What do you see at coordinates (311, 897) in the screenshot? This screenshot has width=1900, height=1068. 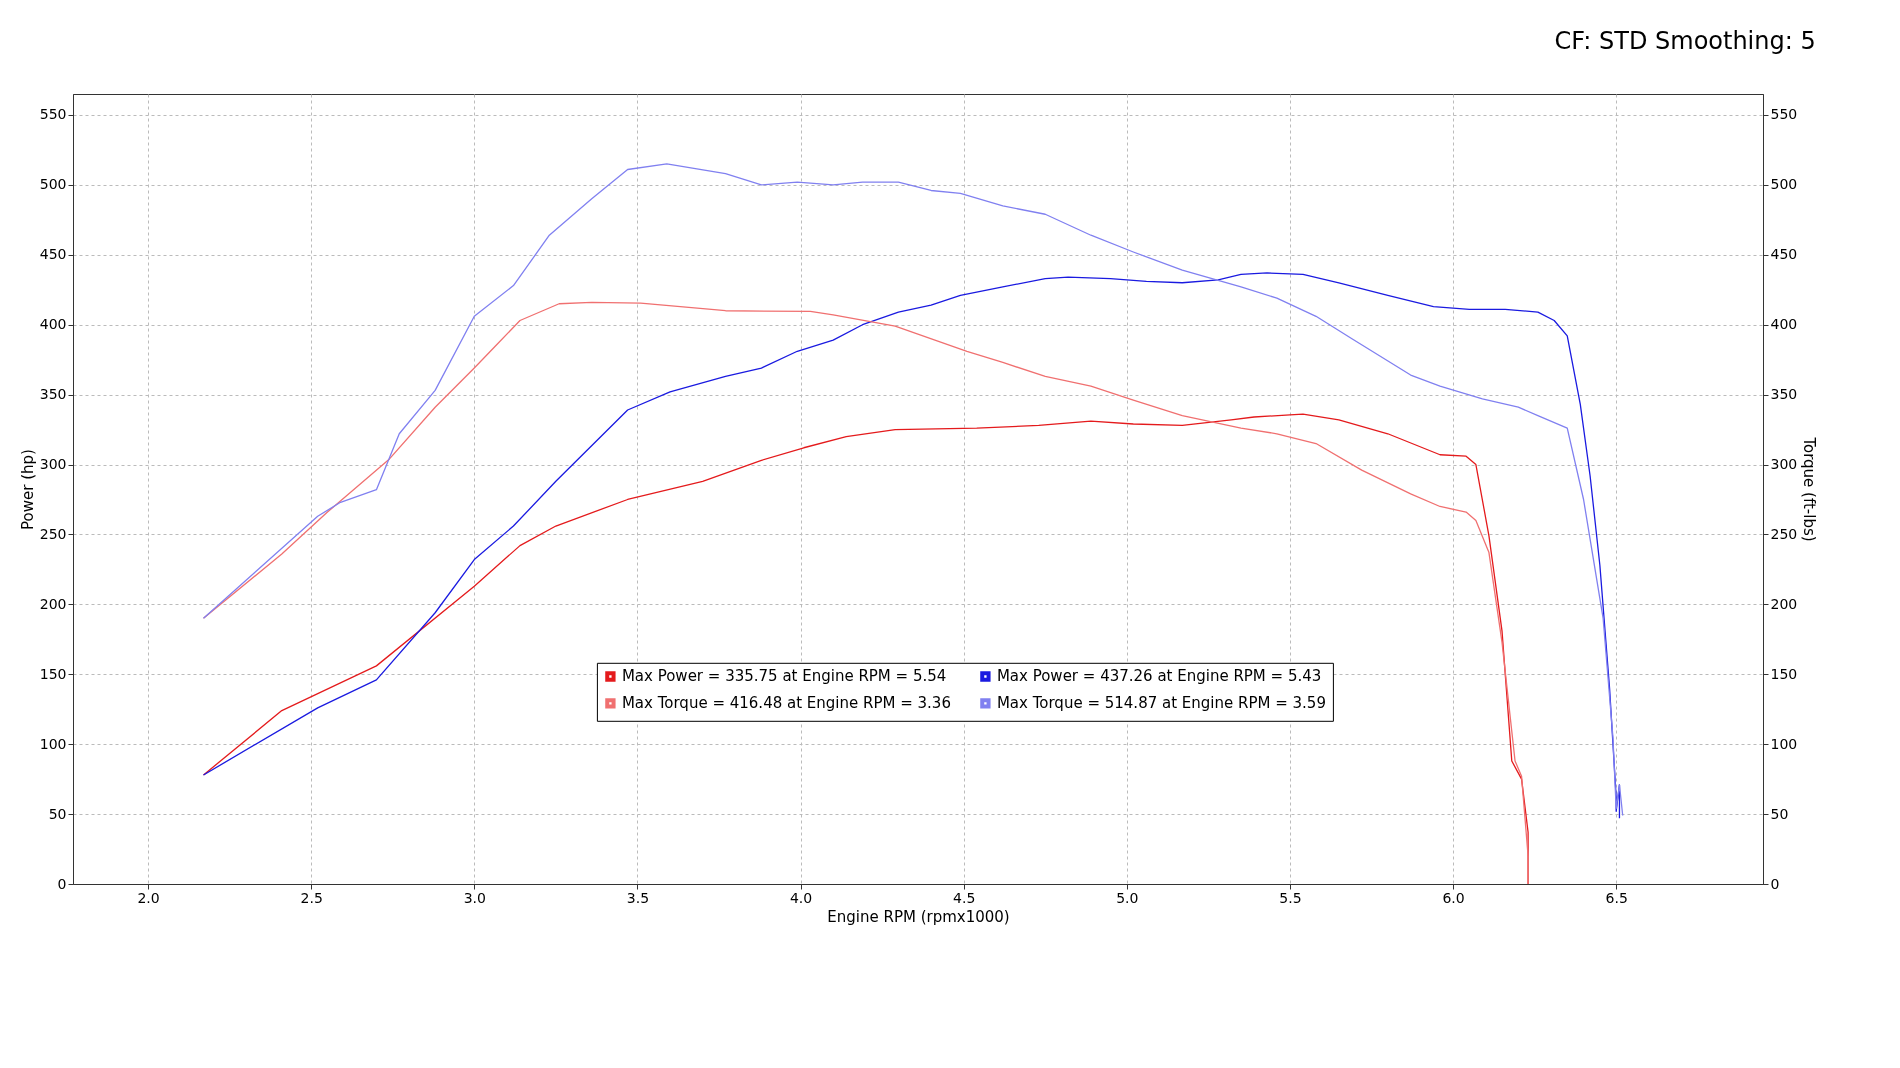 I see `x-tick-label: 2.5` at bounding box center [311, 897].